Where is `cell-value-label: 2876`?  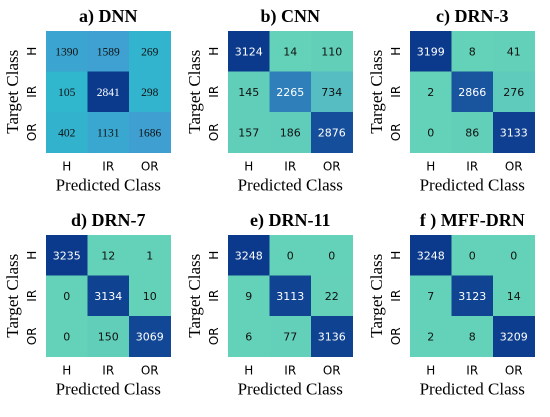 cell-value-label: 2876 is located at coordinates (332, 132).